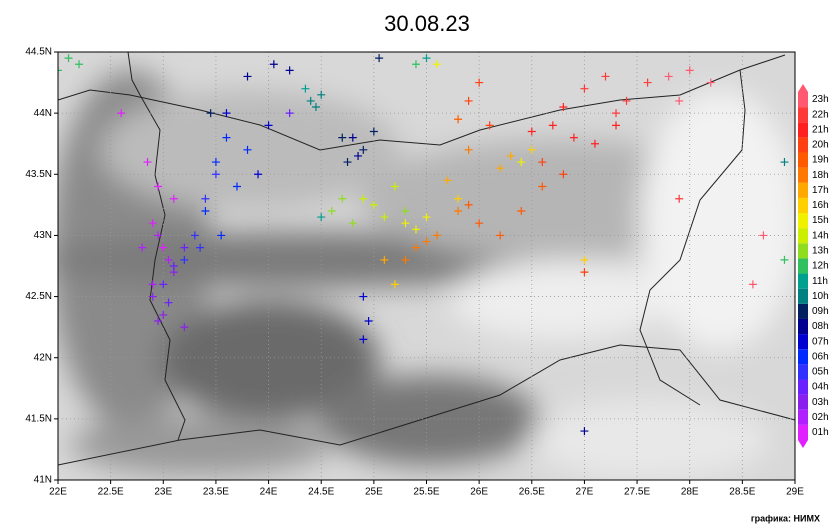 The width and height of the screenshot is (840, 530). What do you see at coordinates (820, 296) in the screenshot?
I see `colorbar-label: 10h` at bounding box center [820, 296].